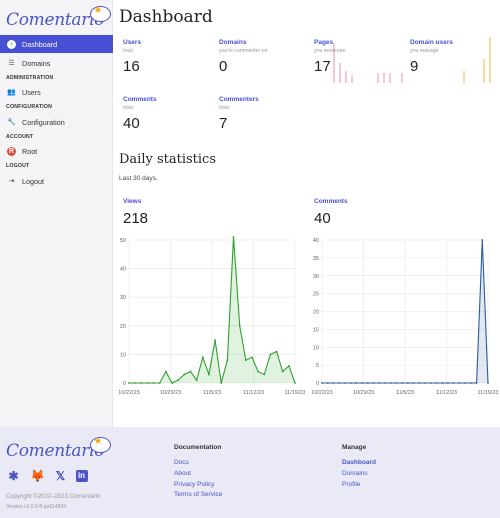  What do you see at coordinates (58, 449) in the screenshot?
I see `footer-brand-logo: Comentario *` at bounding box center [58, 449].